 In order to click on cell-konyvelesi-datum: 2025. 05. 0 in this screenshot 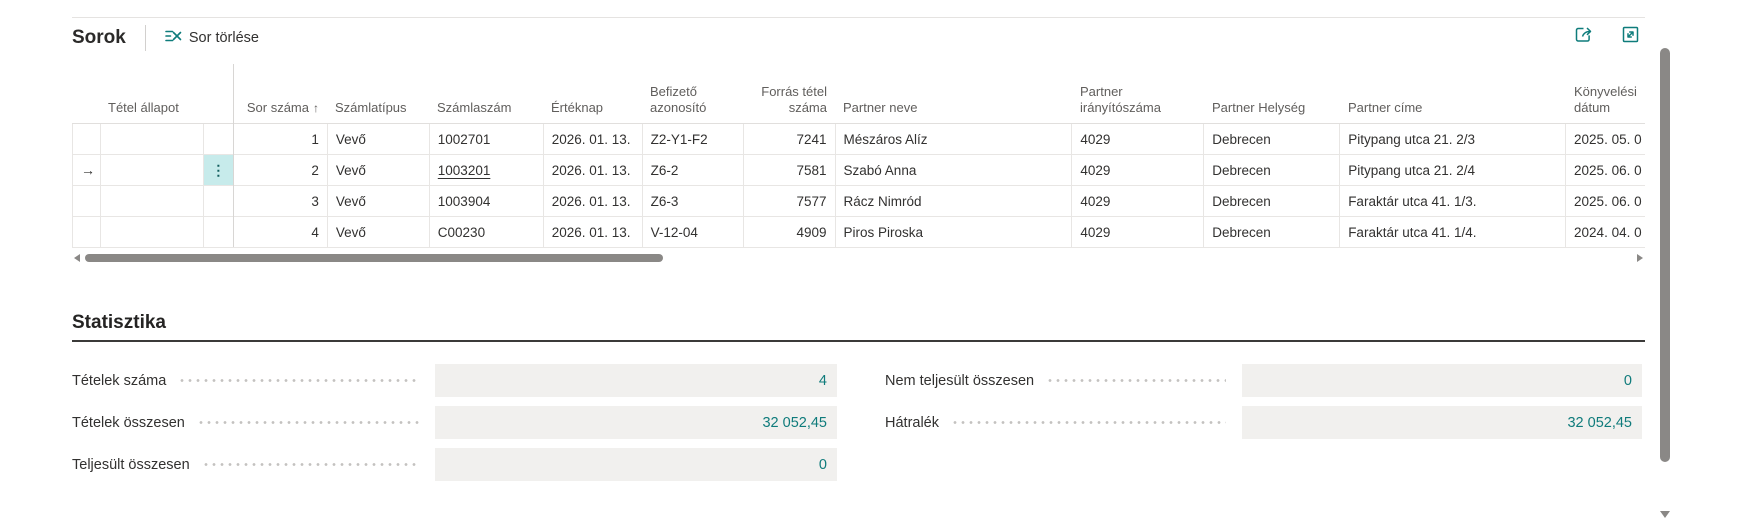, I will do `click(1608, 139)`.